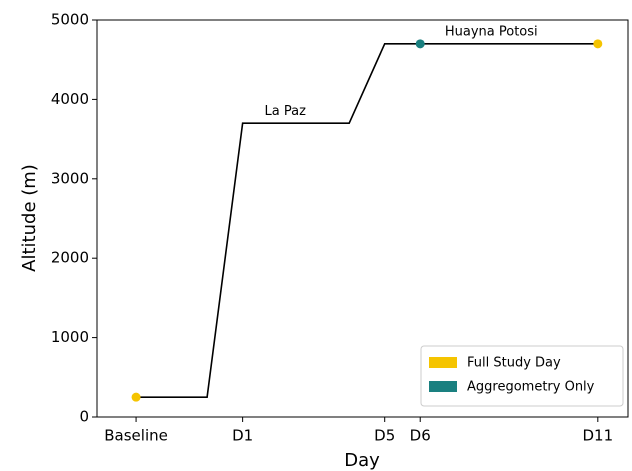 The width and height of the screenshot is (632, 471). I want to click on y-tick-label: 0, so click(84, 417).